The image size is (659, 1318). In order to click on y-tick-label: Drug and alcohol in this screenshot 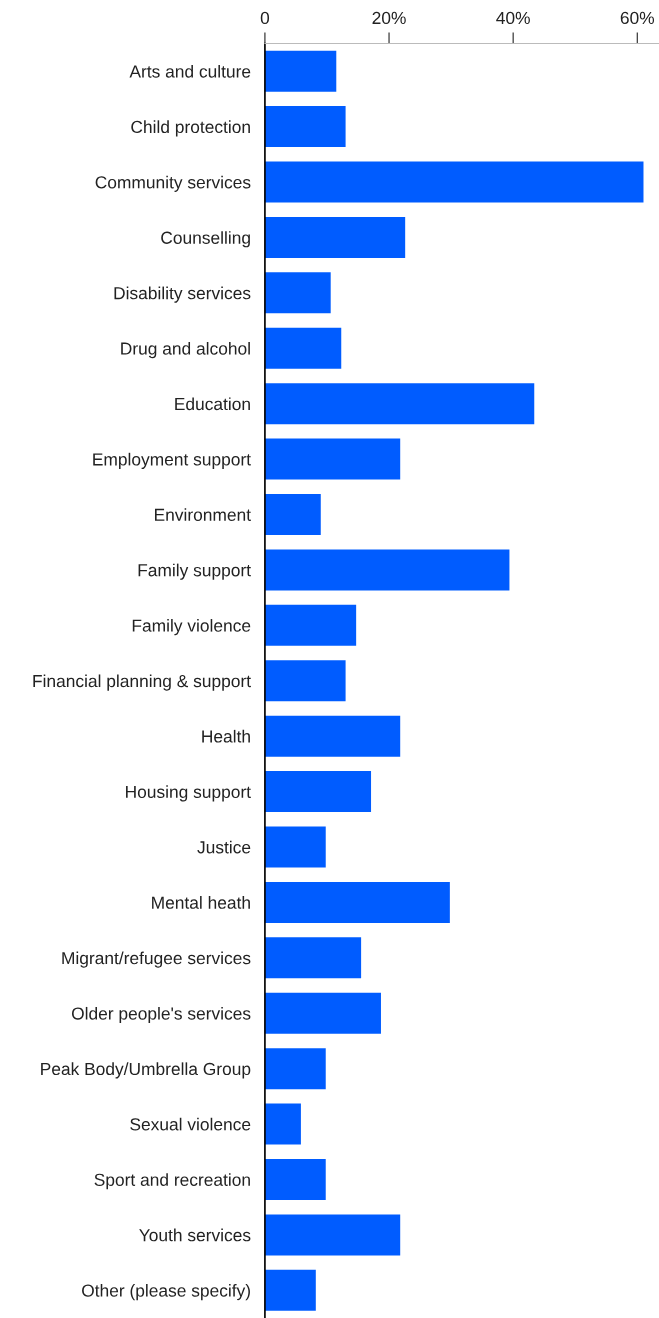, I will do `click(185, 350)`.